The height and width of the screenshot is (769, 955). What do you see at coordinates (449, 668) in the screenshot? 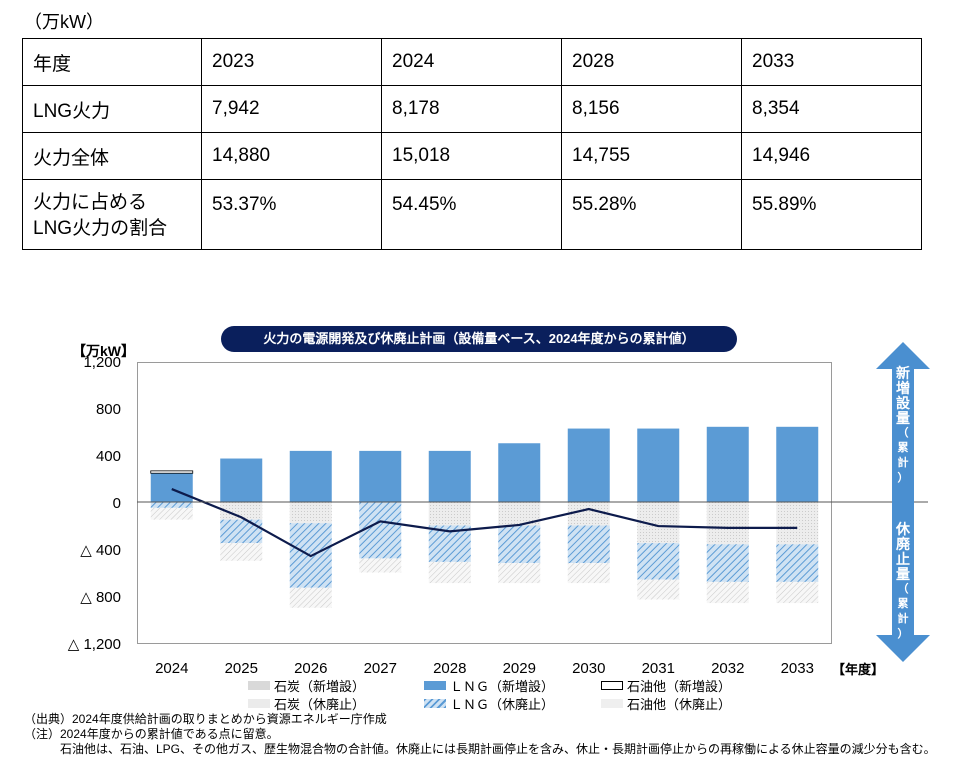
I see `x-tick-label: 2028` at bounding box center [449, 668].